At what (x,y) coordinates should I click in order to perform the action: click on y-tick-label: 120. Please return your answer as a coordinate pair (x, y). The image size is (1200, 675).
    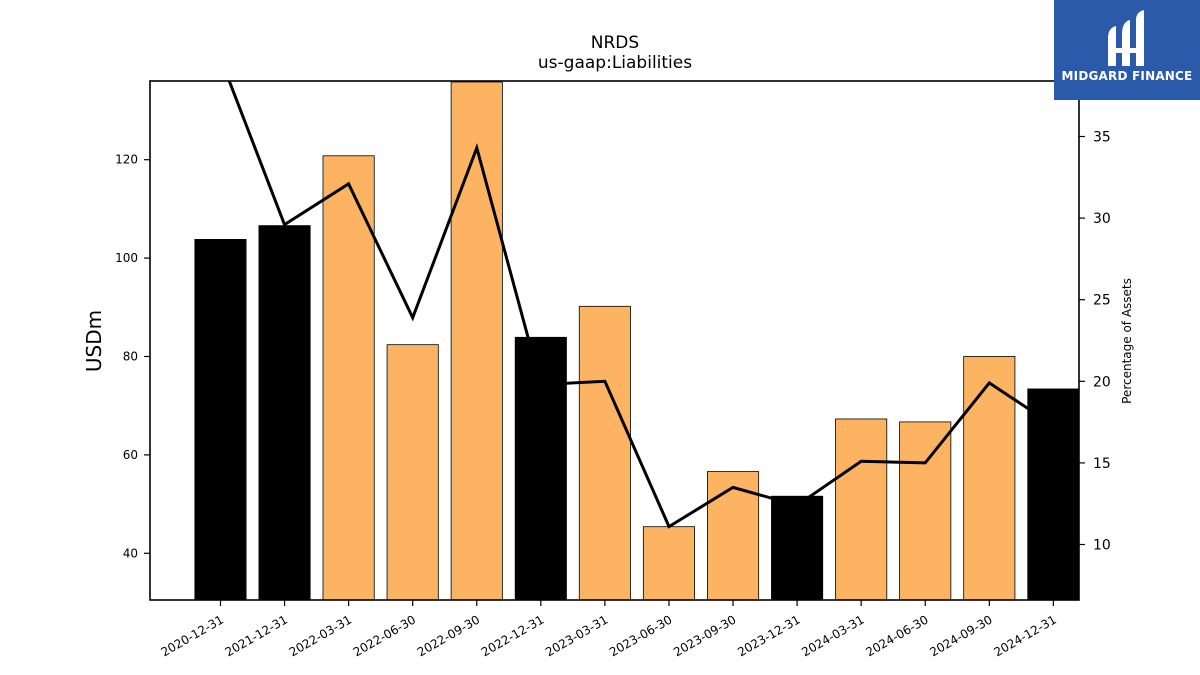
    Looking at the image, I should click on (126, 160).